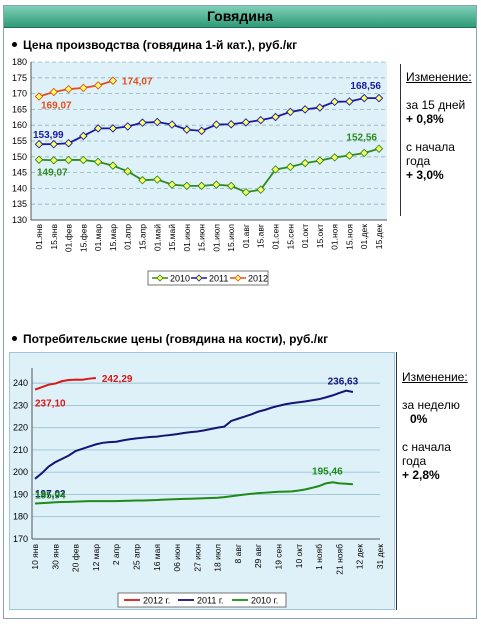 Image resolution: width=481 pixels, height=624 pixels. What do you see at coordinates (187, 238) in the screenshot?
I see `chart1-x-tick: 01.июн` at bounding box center [187, 238].